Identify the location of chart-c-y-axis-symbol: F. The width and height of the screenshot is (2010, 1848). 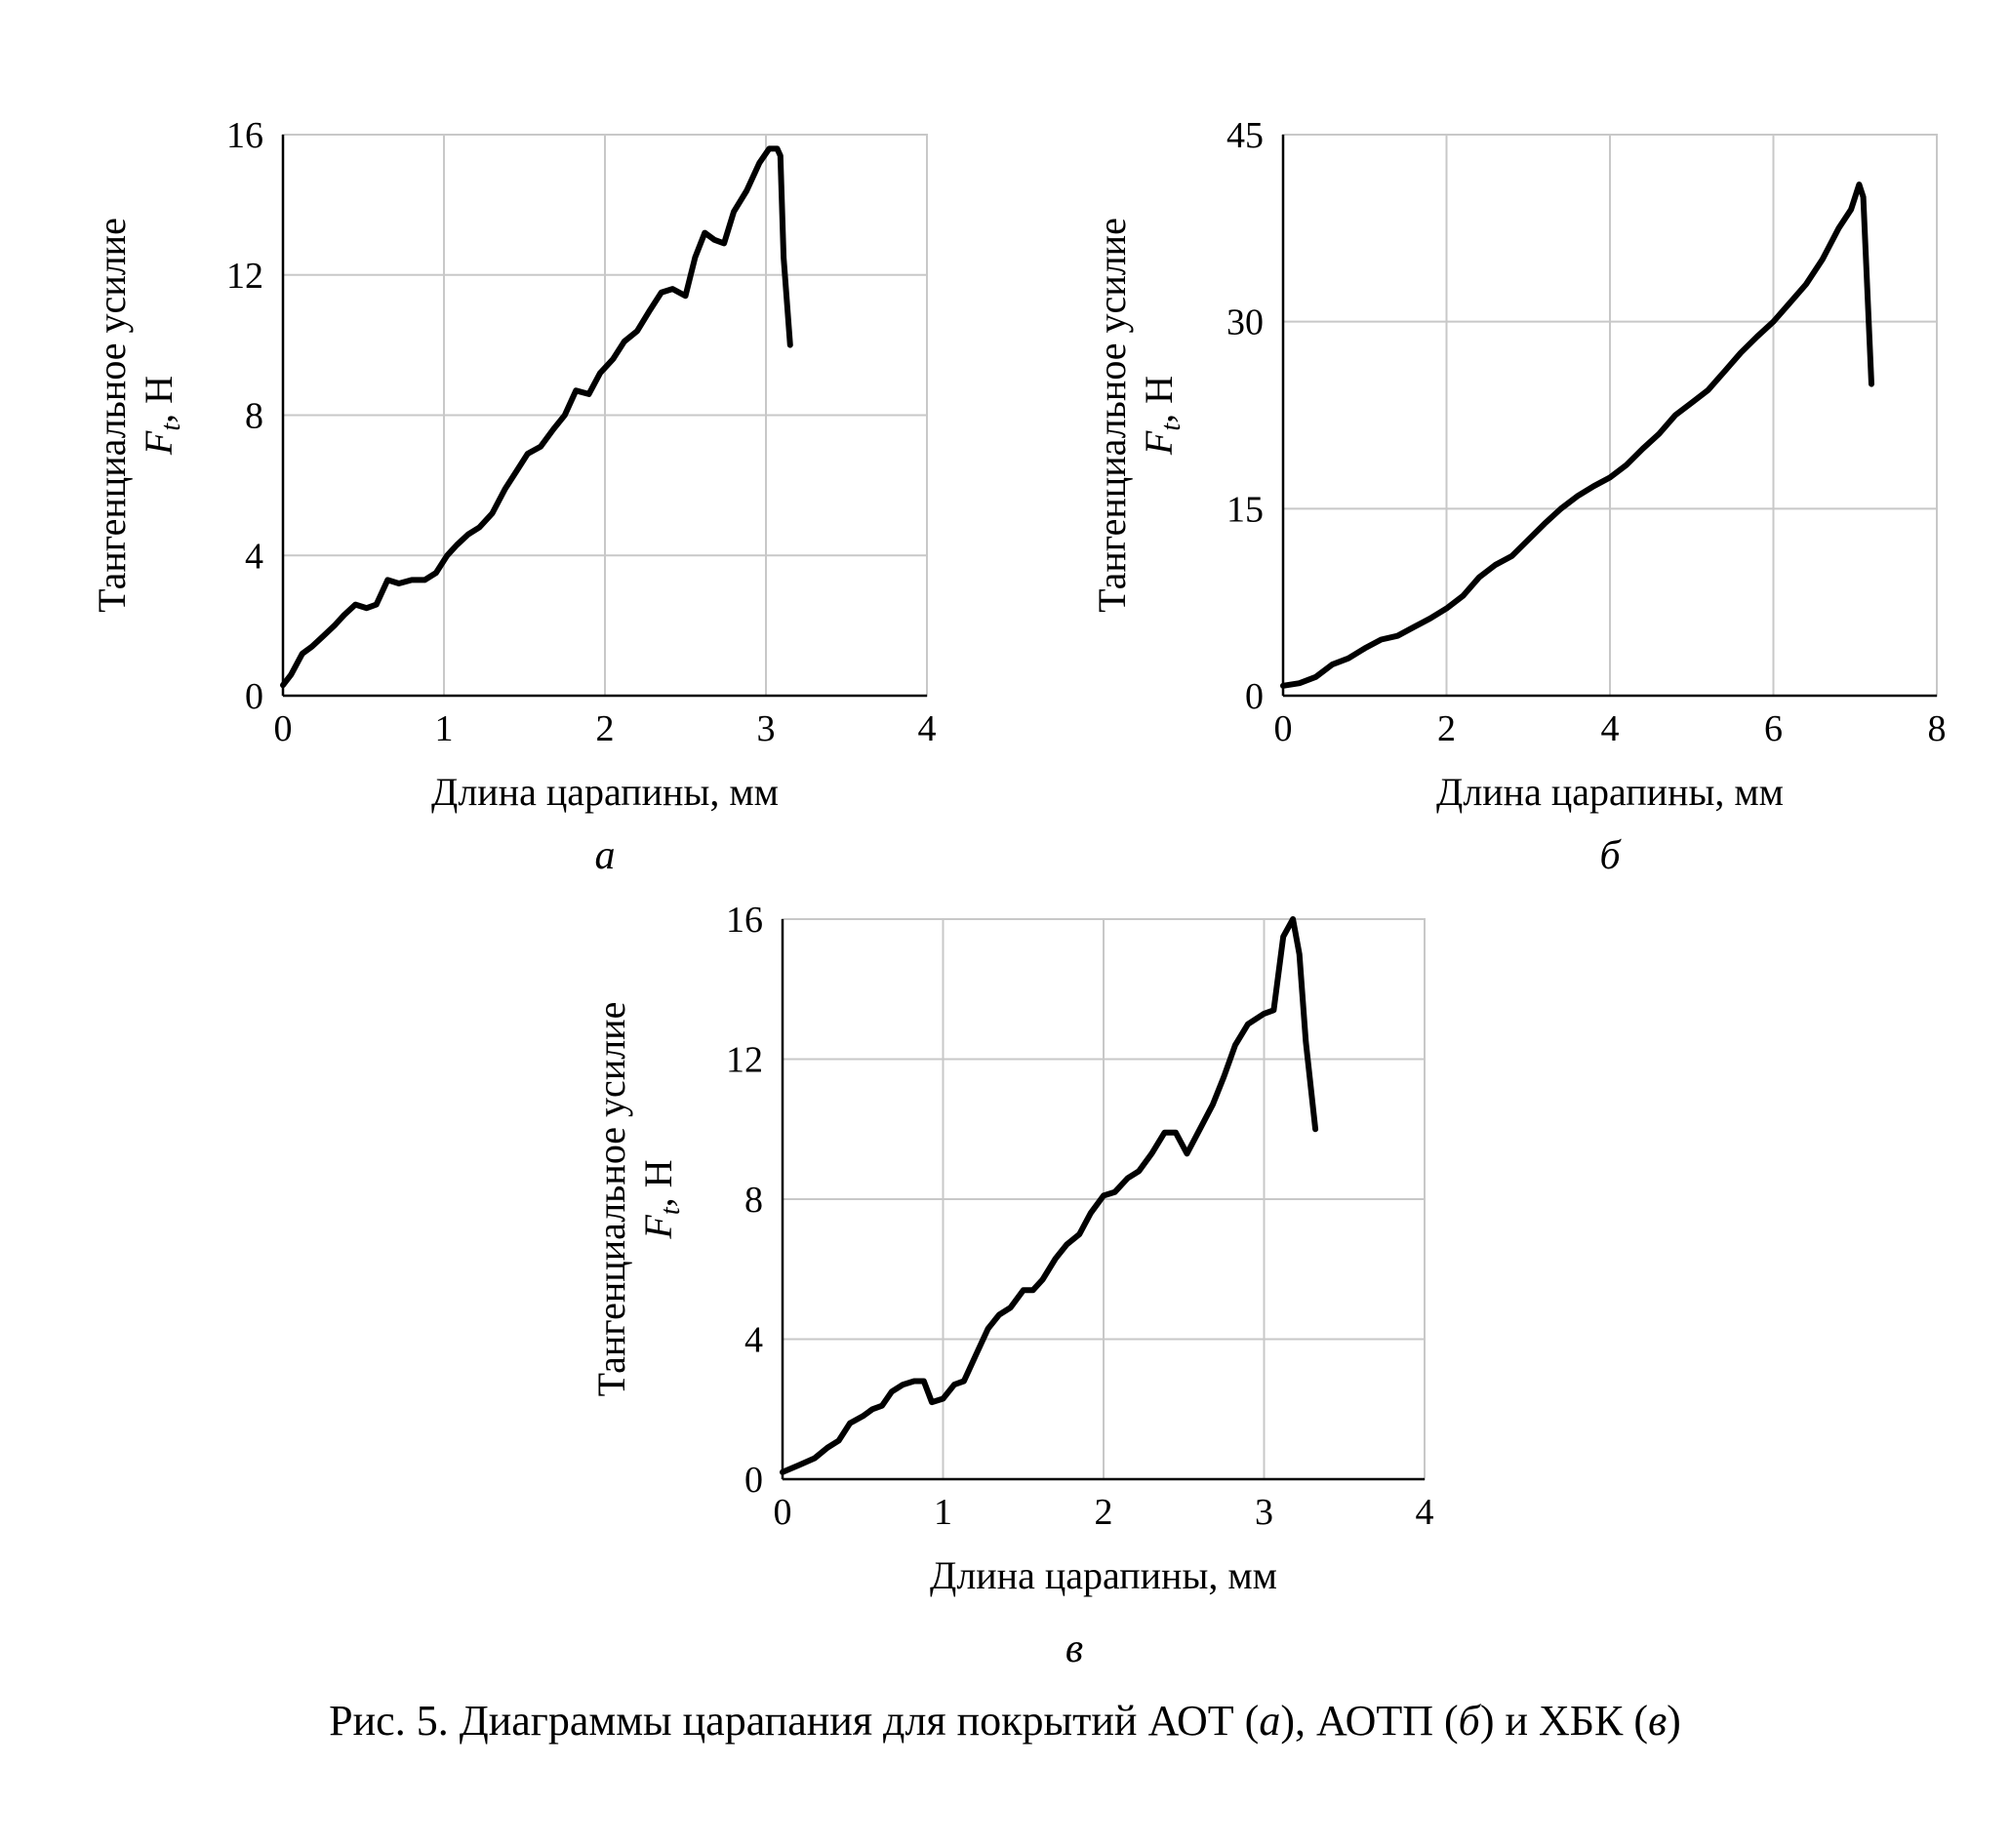
(658, 1227).